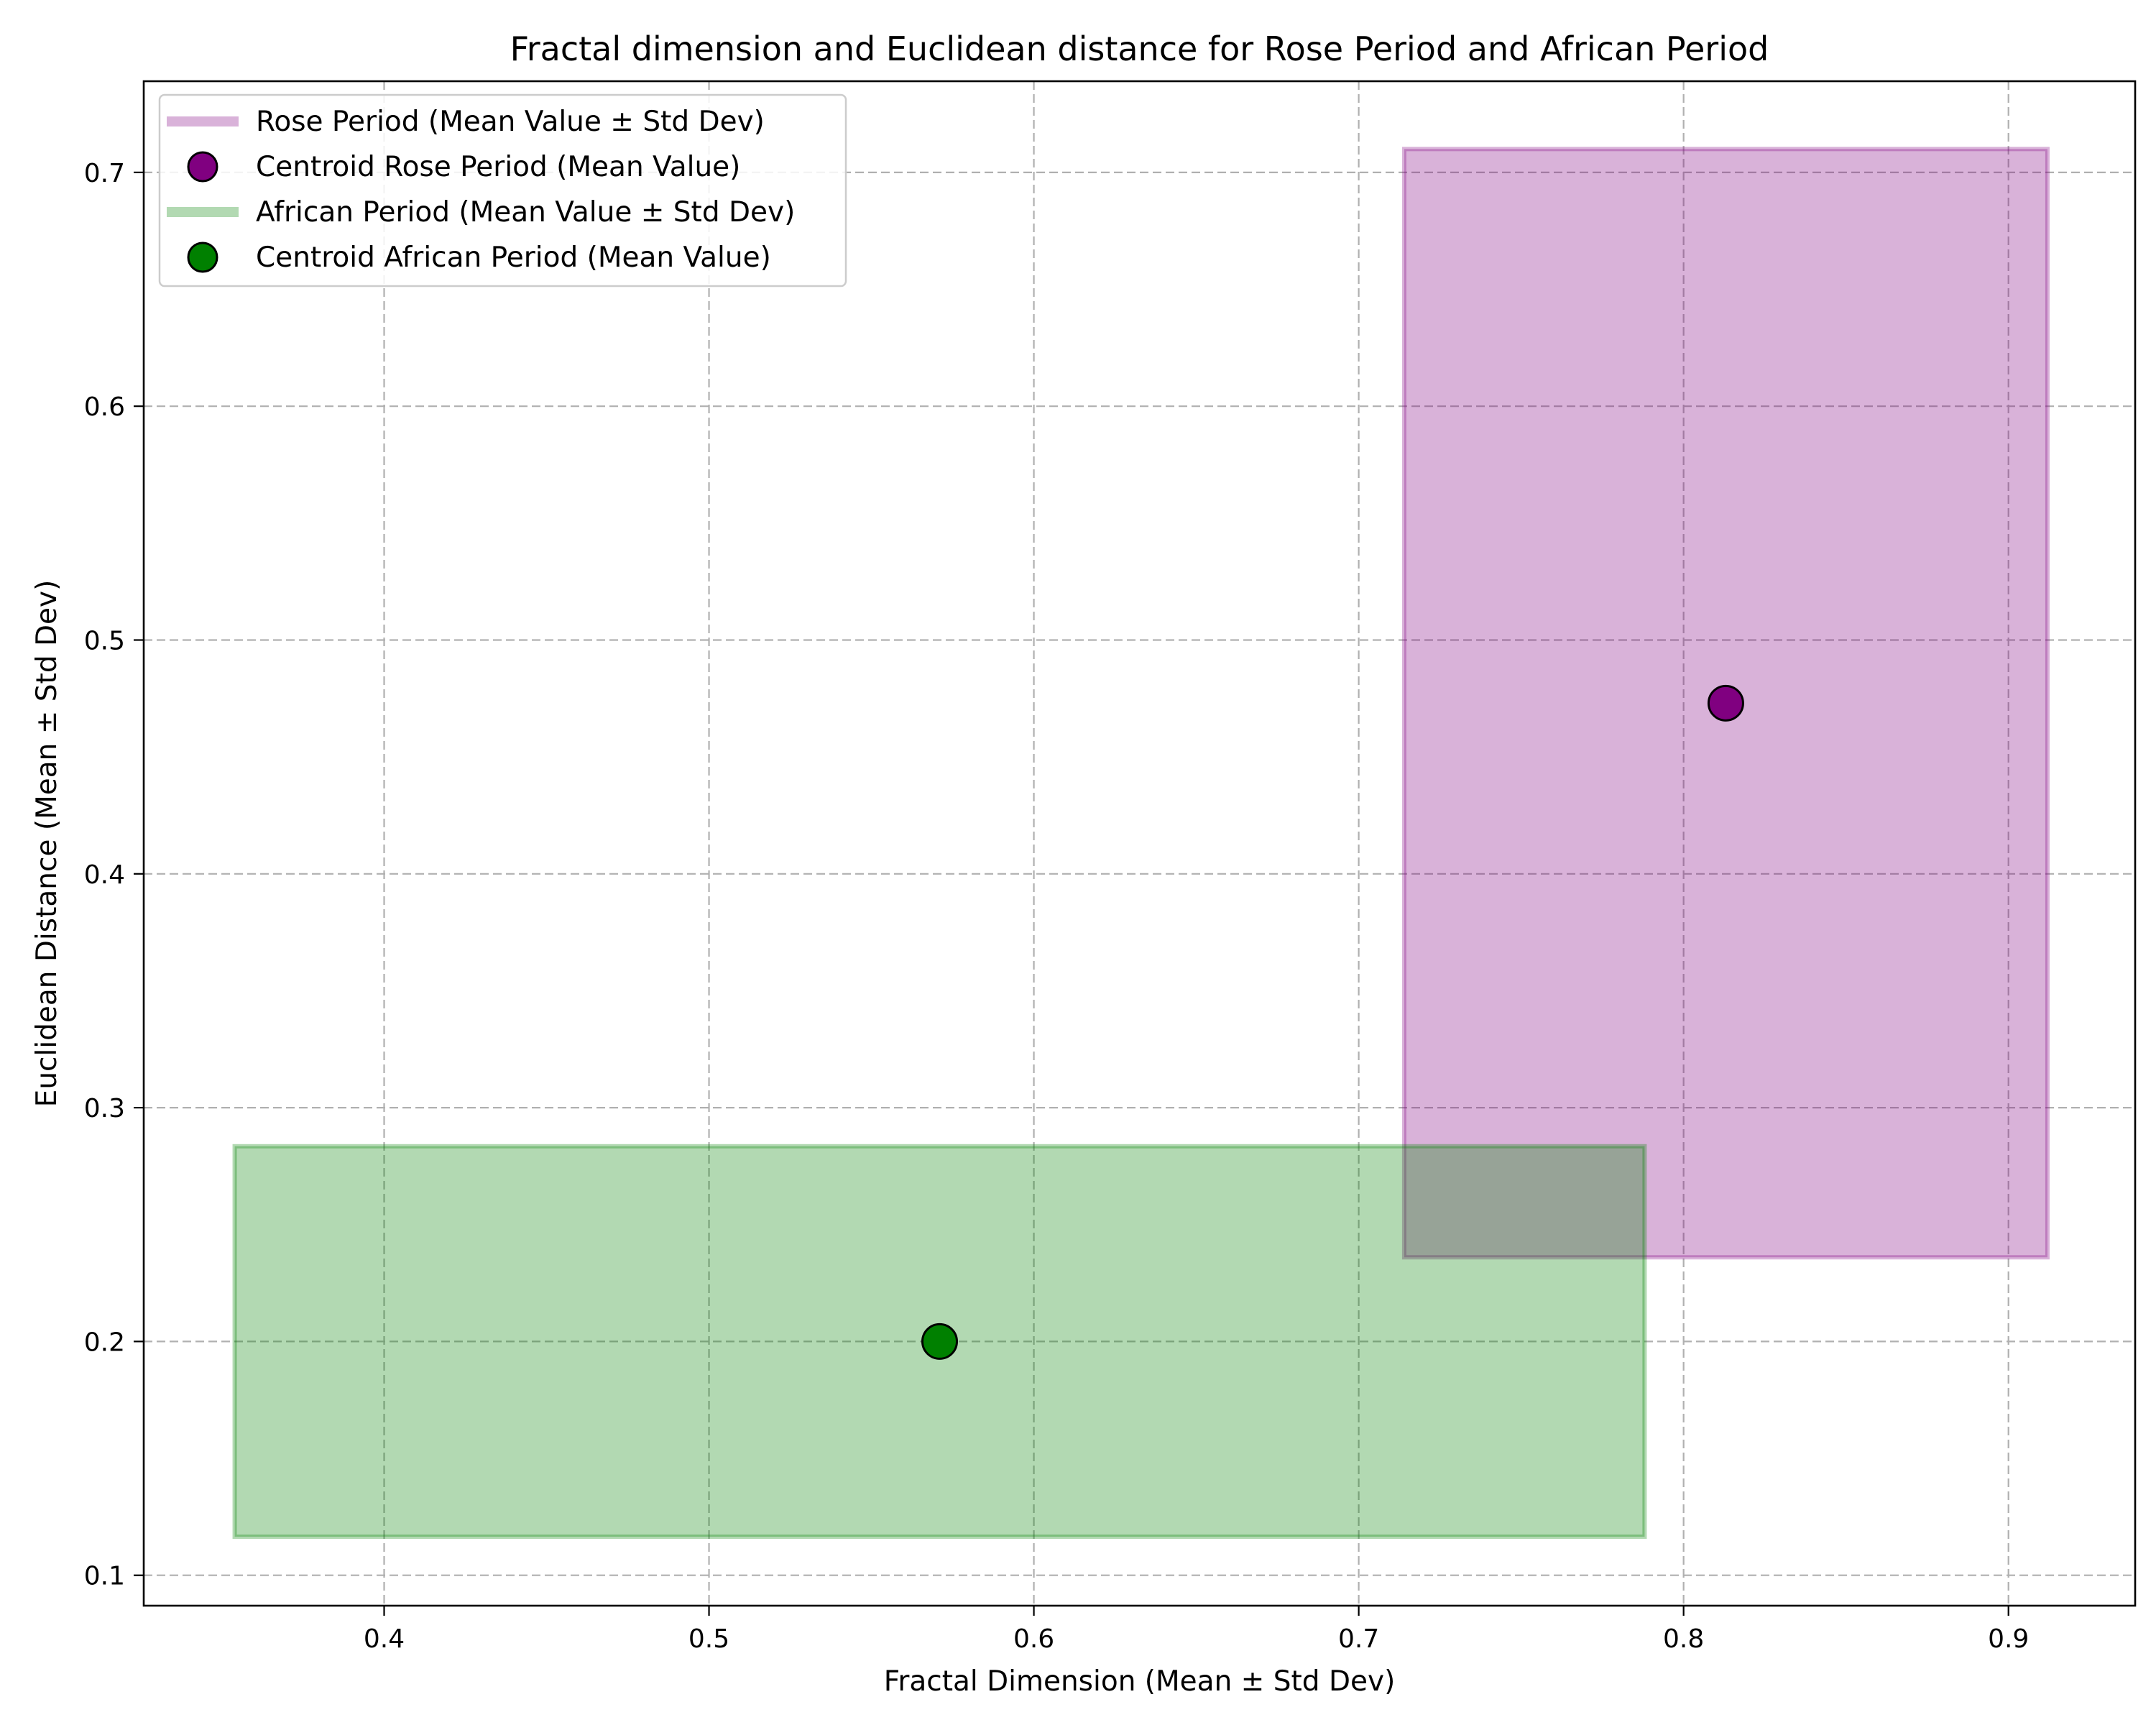 The height and width of the screenshot is (1725, 2156). Describe the element at coordinates (1725, 703) in the screenshot. I see `centroid-marker-rose-period` at that location.